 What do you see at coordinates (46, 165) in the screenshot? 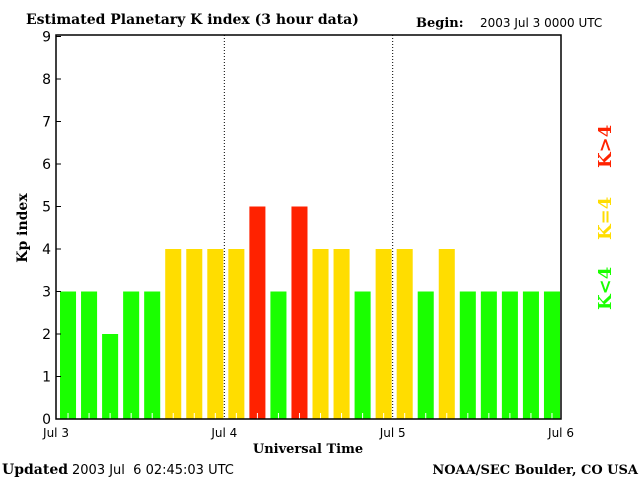
I see `y-tick-label: 6` at bounding box center [46, 165].